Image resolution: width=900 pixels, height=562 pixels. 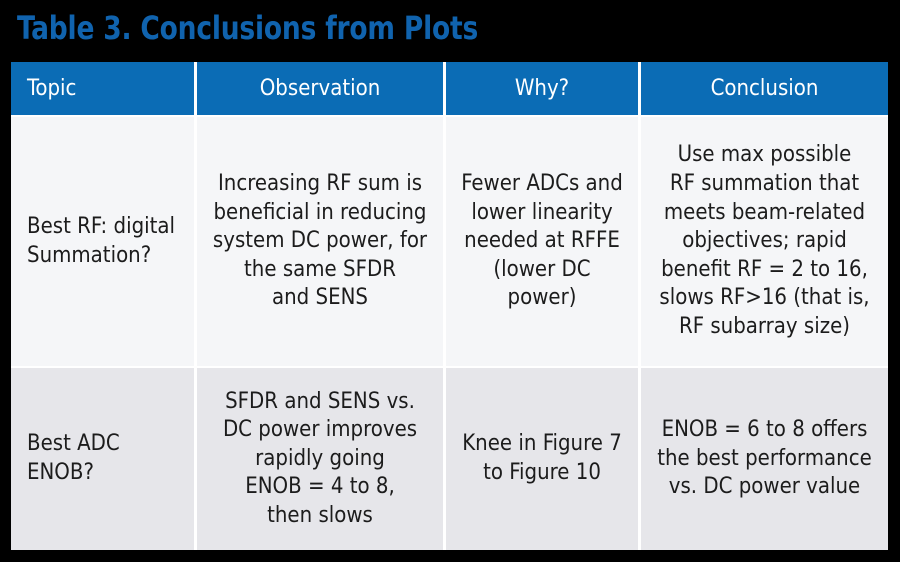 I want to click on column-header-observation: Observation, so click(x=321, y=88).